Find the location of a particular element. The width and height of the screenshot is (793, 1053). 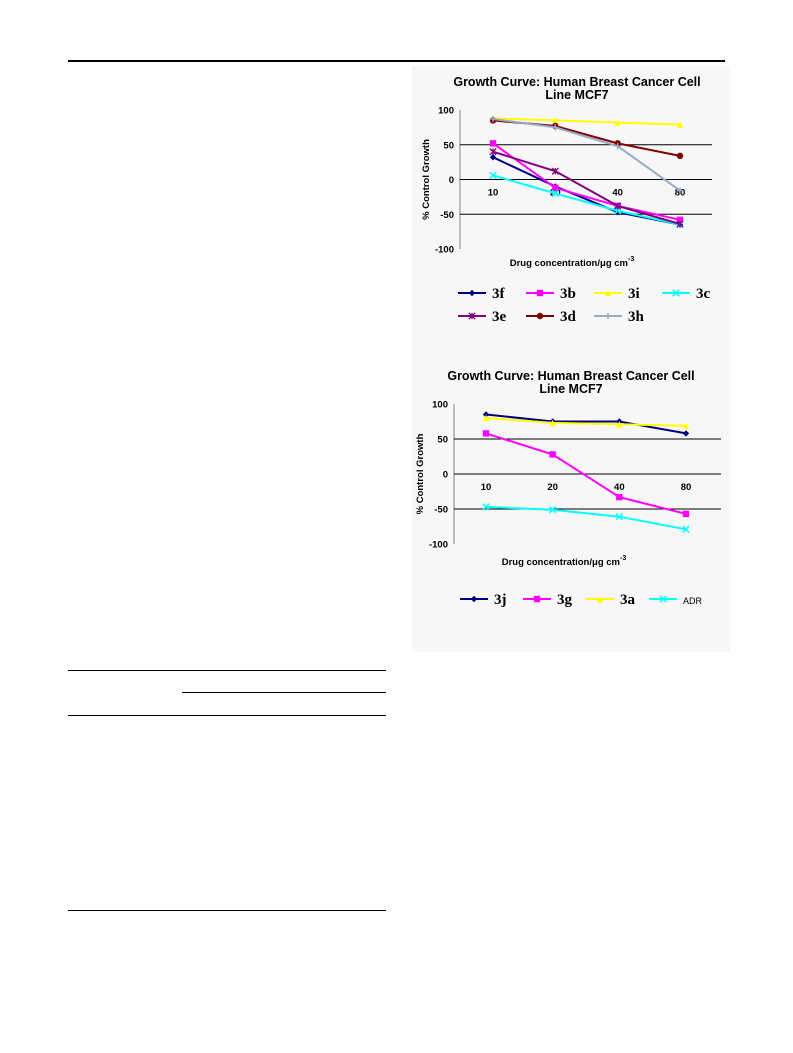

chart1-legend-3e-label: 3e is located at coordinates (499, 317).